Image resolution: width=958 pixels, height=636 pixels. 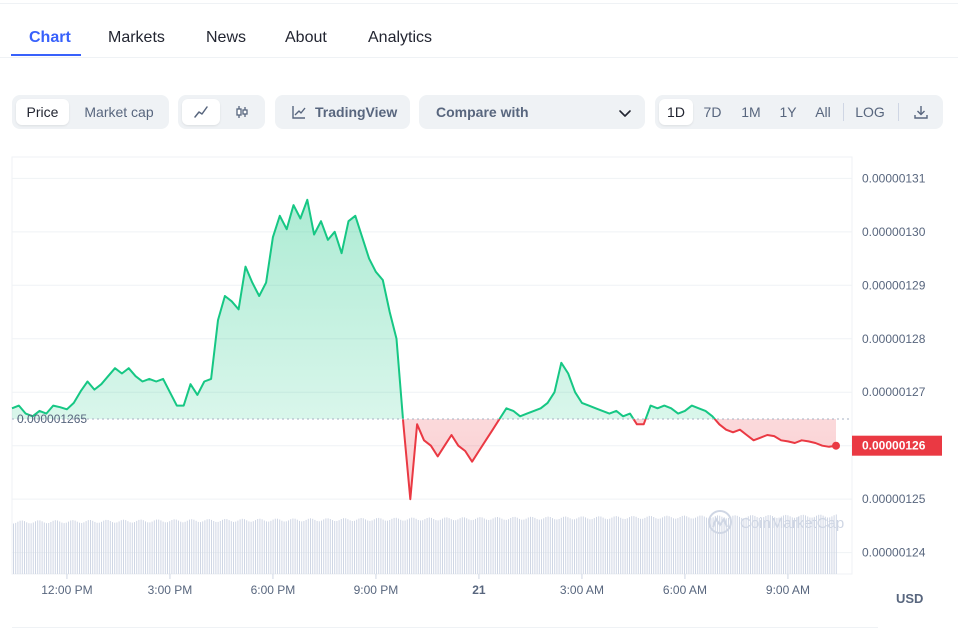 What do you see at coordinates (532, 112) in the screenshot?
I see `compare-with-dropdown: Compare with` at bounding box center [532, 112].